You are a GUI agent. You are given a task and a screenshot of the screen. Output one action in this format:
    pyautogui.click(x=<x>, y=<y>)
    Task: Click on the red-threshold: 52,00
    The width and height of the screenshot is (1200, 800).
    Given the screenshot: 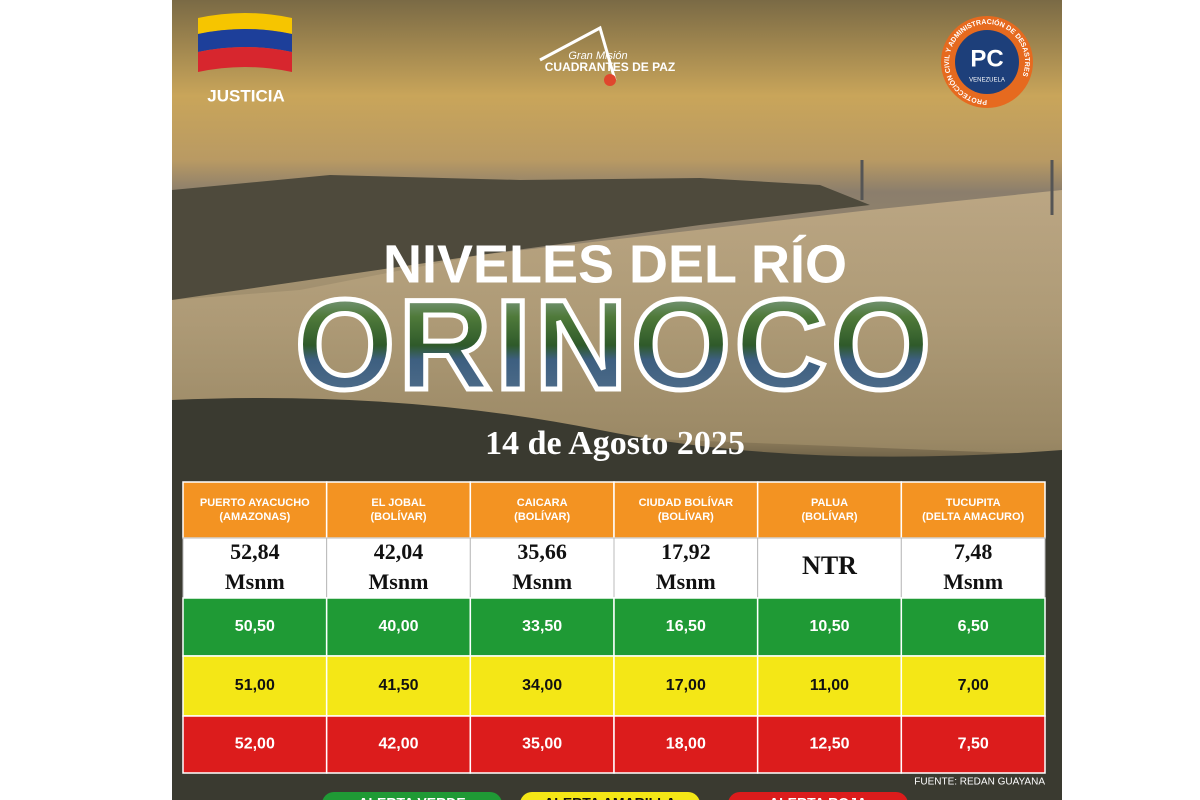 What is the action you would take?
    pyautogui.click(x=255, y=744)
    